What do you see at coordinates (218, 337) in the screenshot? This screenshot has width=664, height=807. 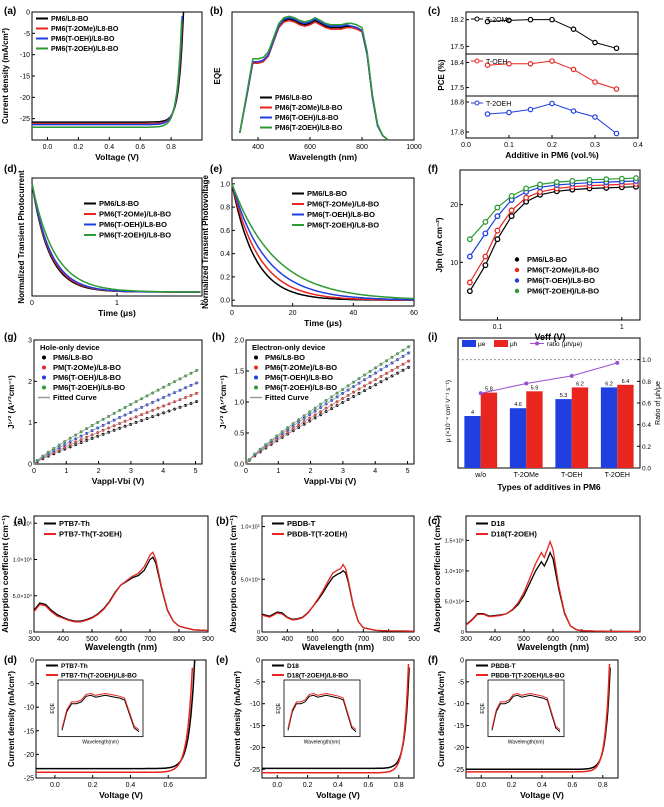 I see `panel-label: (h)` at bounding box center [218, 337].